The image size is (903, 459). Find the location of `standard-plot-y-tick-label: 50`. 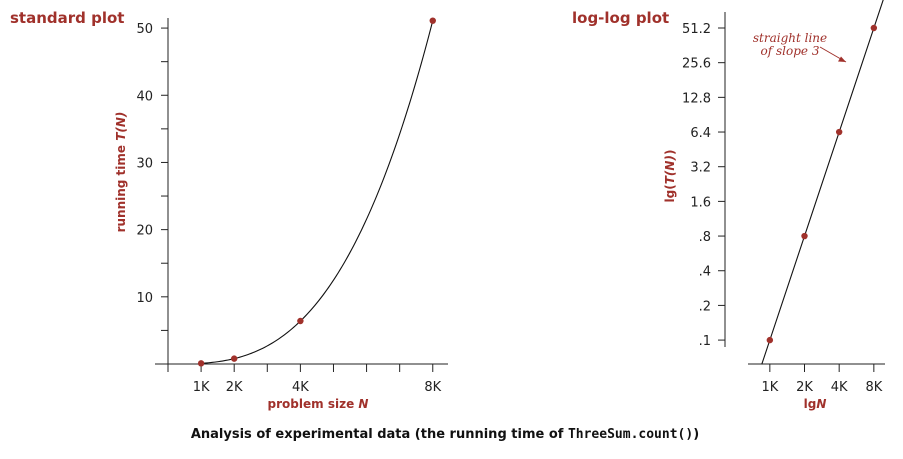

standard-plot-y-tick-label: 50 is located at coordinates (144, 29).